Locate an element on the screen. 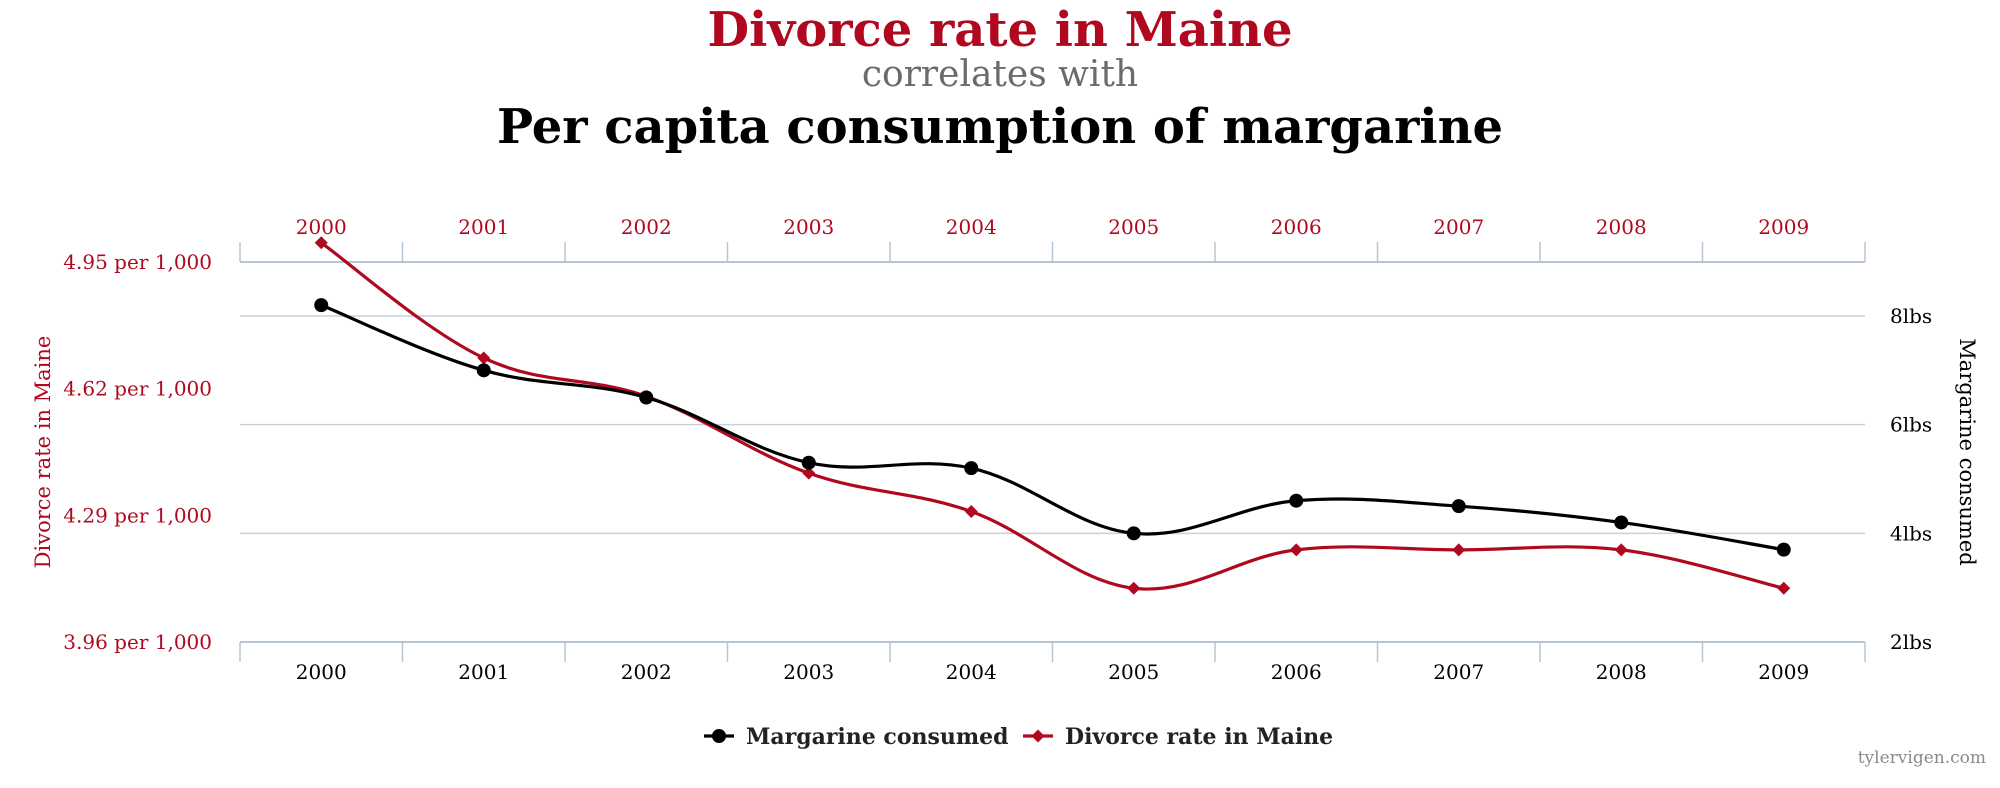  bottom-x-tick-label: 2004 is located at coordinates (971, 672).